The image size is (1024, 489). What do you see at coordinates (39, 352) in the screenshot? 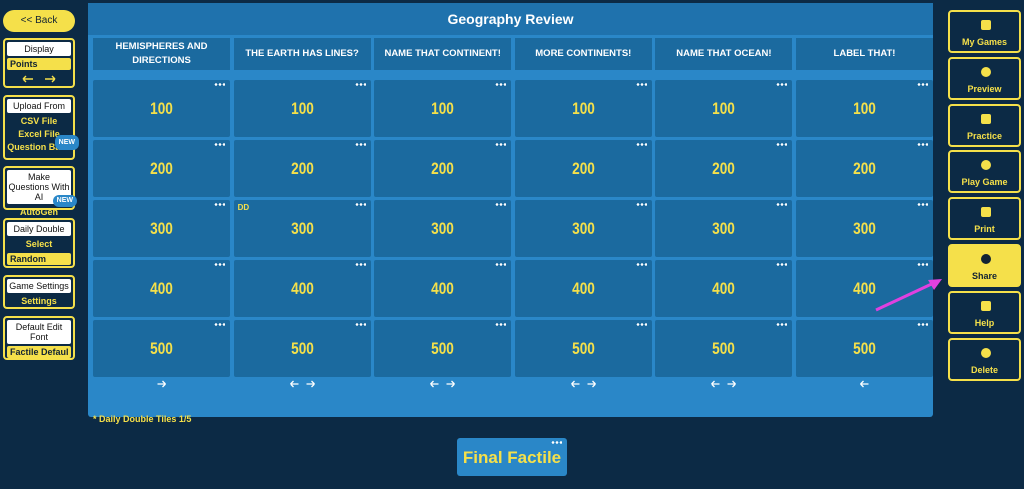
I see `select: Factile Defaul` at bounding box center [39, 352].